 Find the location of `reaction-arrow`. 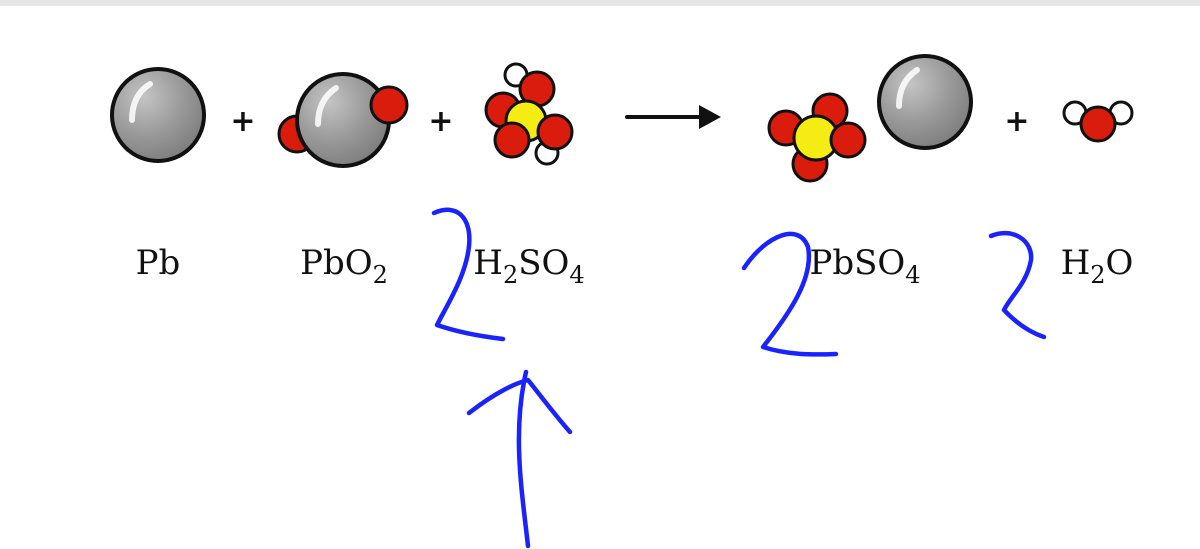

reaction-arrow is located at coordinates (673, 117).